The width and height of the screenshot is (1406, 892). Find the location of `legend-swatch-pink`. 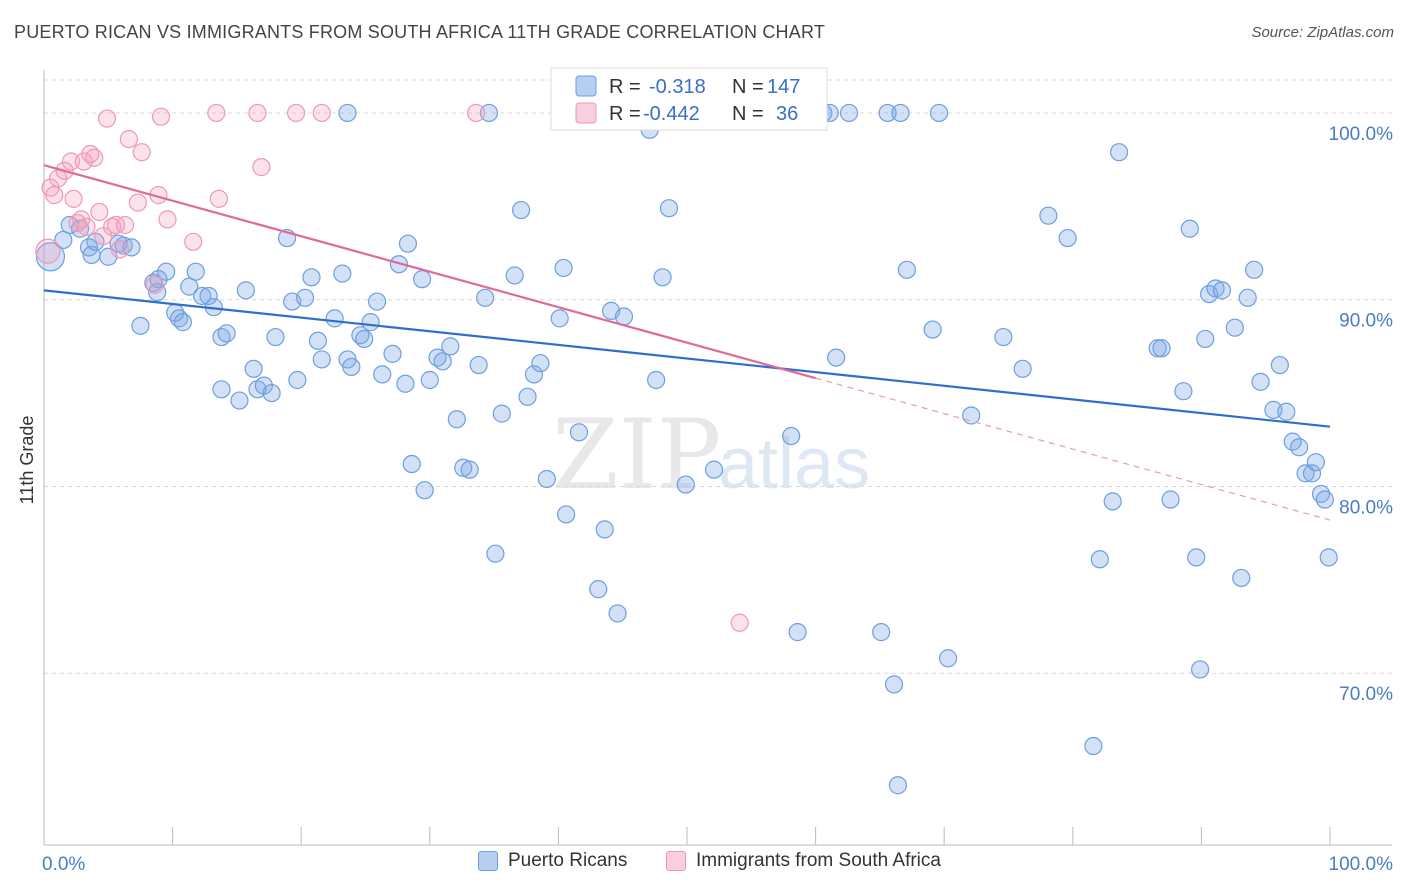

legend-swatch-pink is located at coordinates (676, 861).